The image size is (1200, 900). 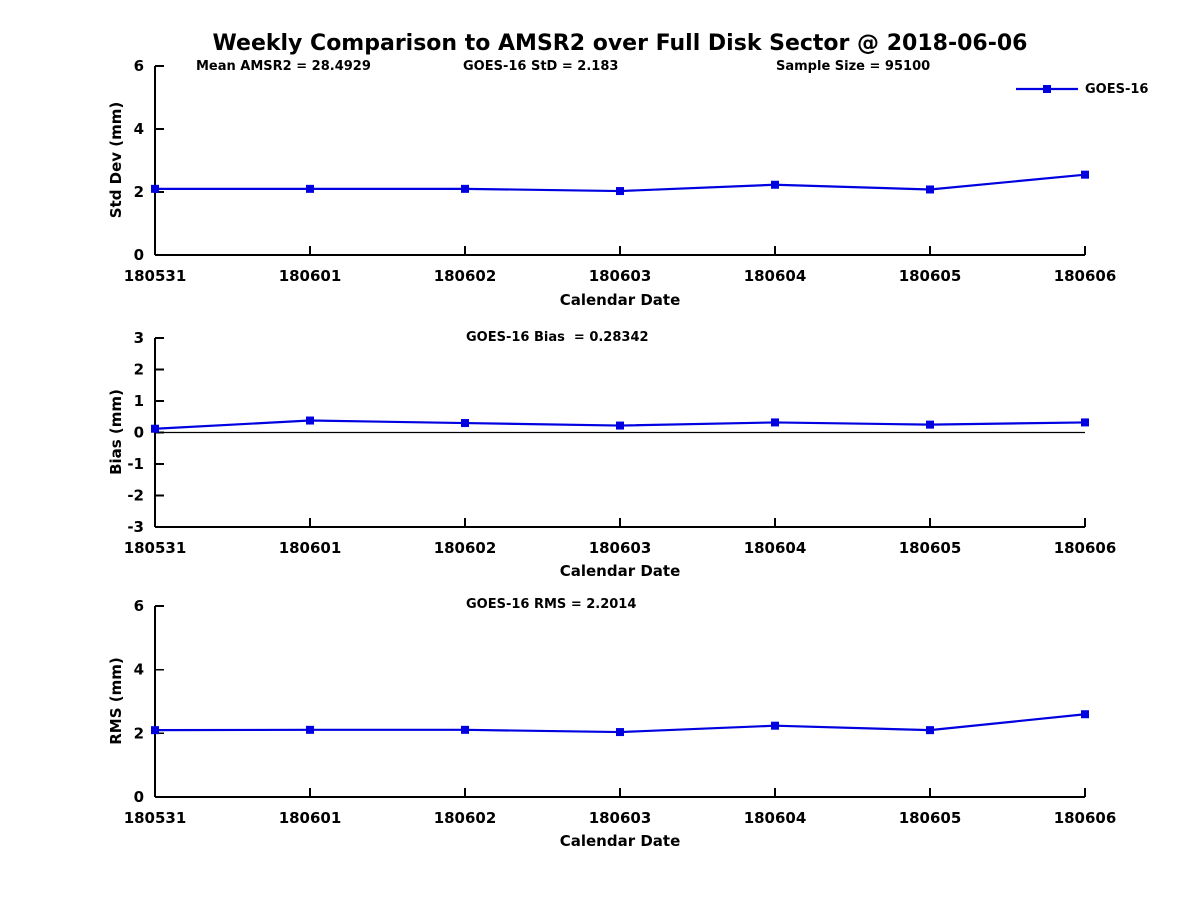 What do you see at coordinates (283, 66) in the screenshot?
I see `annotation-mean-amsr2: Mean AMSR2 = 28.4929` at bounding box center [283, 66].